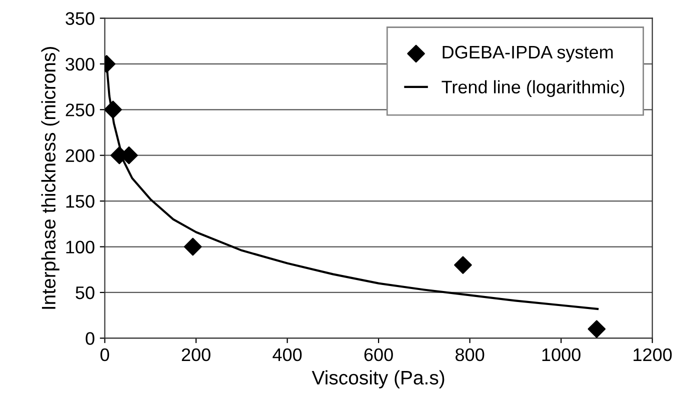 This screenshot has height=405, width=676. I want to click on x-tick-label: 400, so click(287, 355).